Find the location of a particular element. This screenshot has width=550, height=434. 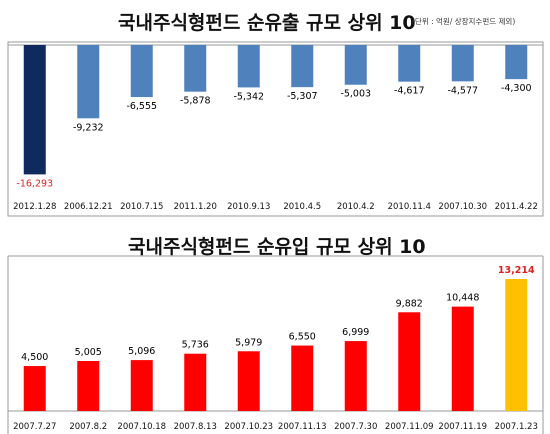

outflow-category-label: 2010.4.2 is located at coordinates (356, 207).